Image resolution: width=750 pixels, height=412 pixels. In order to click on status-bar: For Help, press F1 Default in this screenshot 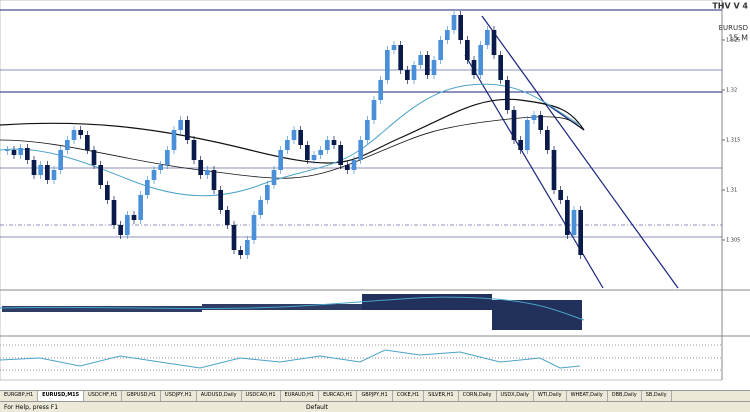, I will do `click(375, 406)`.